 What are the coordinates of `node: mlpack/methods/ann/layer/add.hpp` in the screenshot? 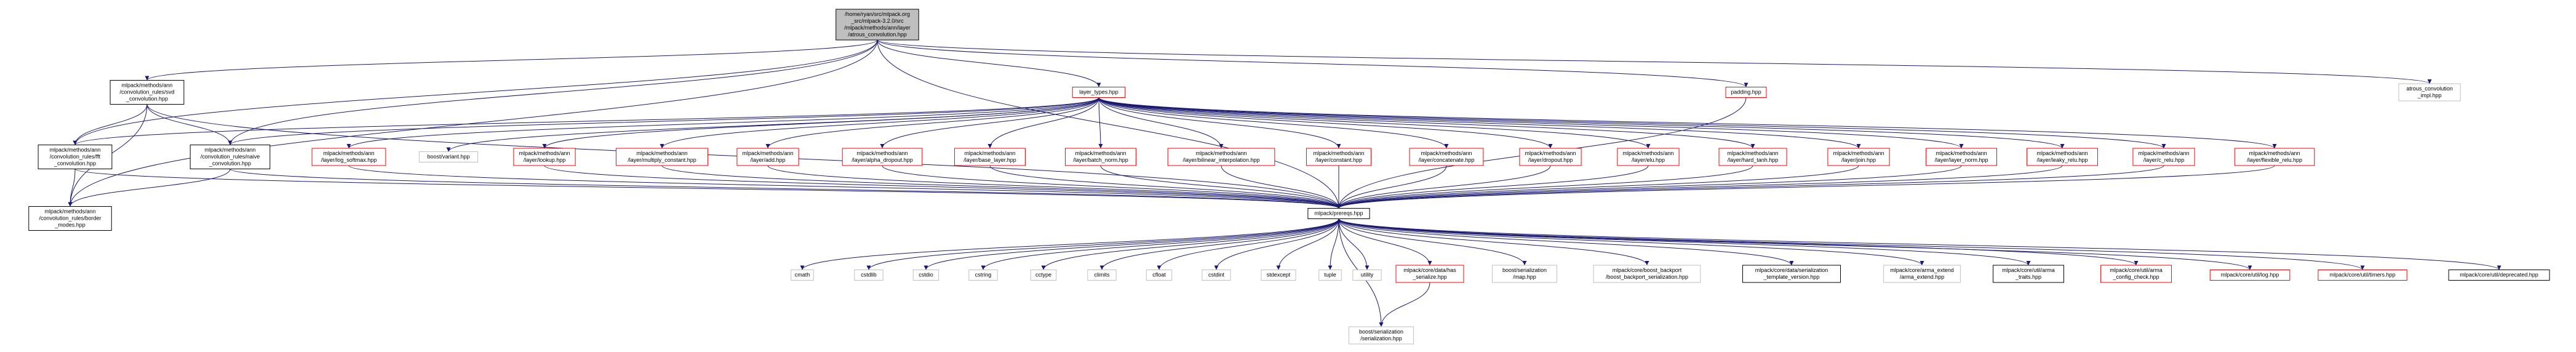 It's located at (767, 157).